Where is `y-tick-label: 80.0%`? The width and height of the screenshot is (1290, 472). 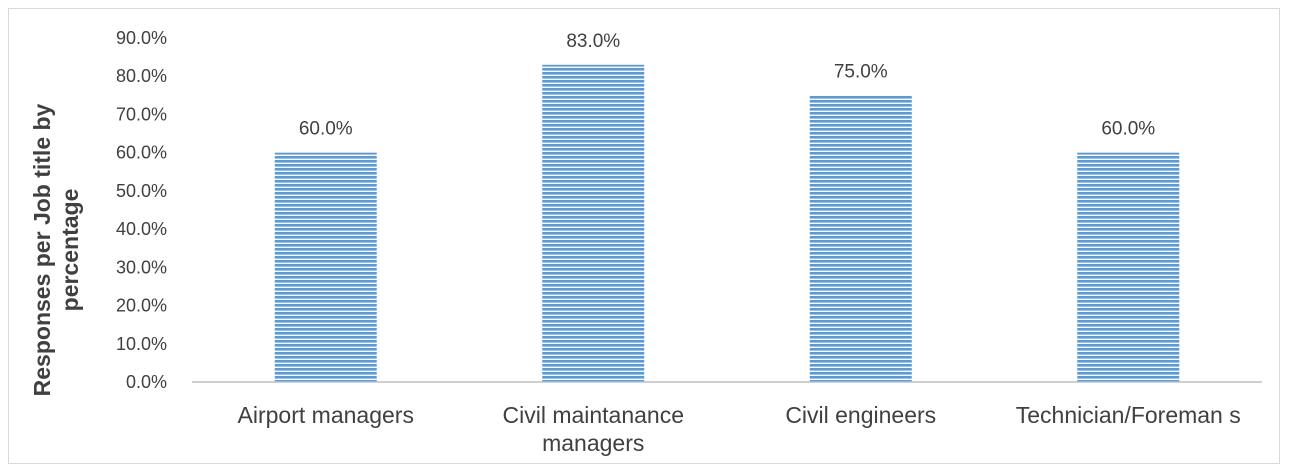 y-tick-label: 80.0% is located at coordinates (141, 76).